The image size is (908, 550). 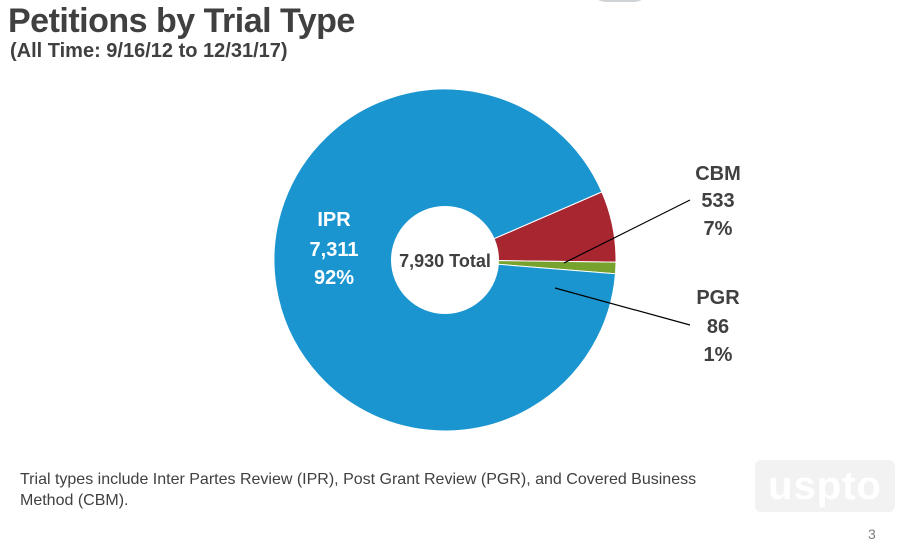 What do you see at coordinates (181, 21) in the screenshot?
I see `slide-title: Petitions by Trial Type` at bounding box center [181, 21].